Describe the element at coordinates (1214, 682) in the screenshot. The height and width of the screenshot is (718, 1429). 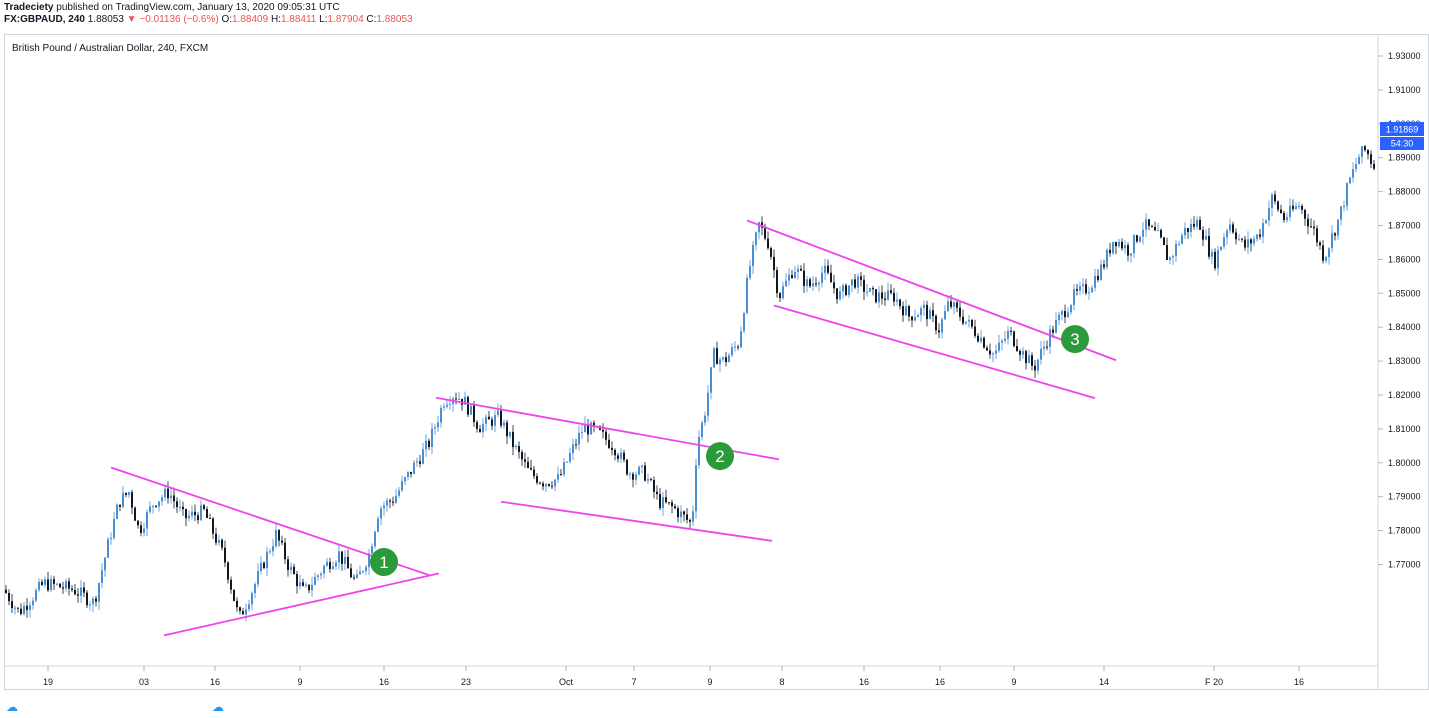
I see `x-tick-label: F 20` at that location.